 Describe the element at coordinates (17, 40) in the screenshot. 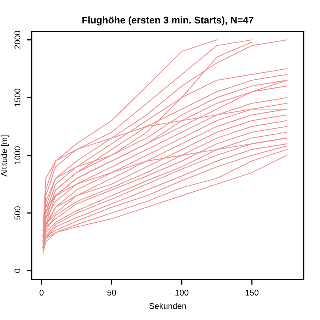

I see `y-tick-label: 2000` at that location.